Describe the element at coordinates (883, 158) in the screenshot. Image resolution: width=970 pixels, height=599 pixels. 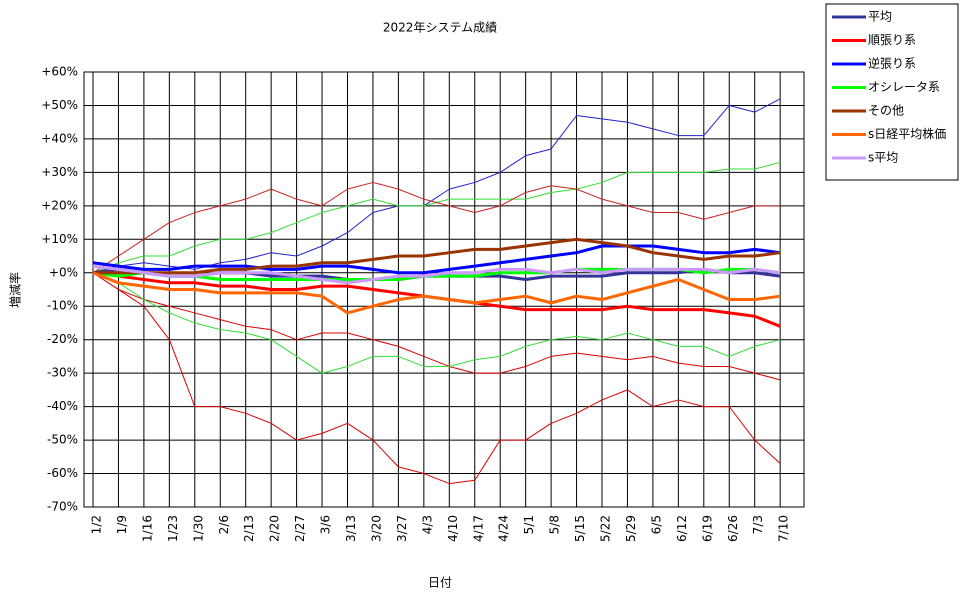
I see `legend-label: s平均` at that location.